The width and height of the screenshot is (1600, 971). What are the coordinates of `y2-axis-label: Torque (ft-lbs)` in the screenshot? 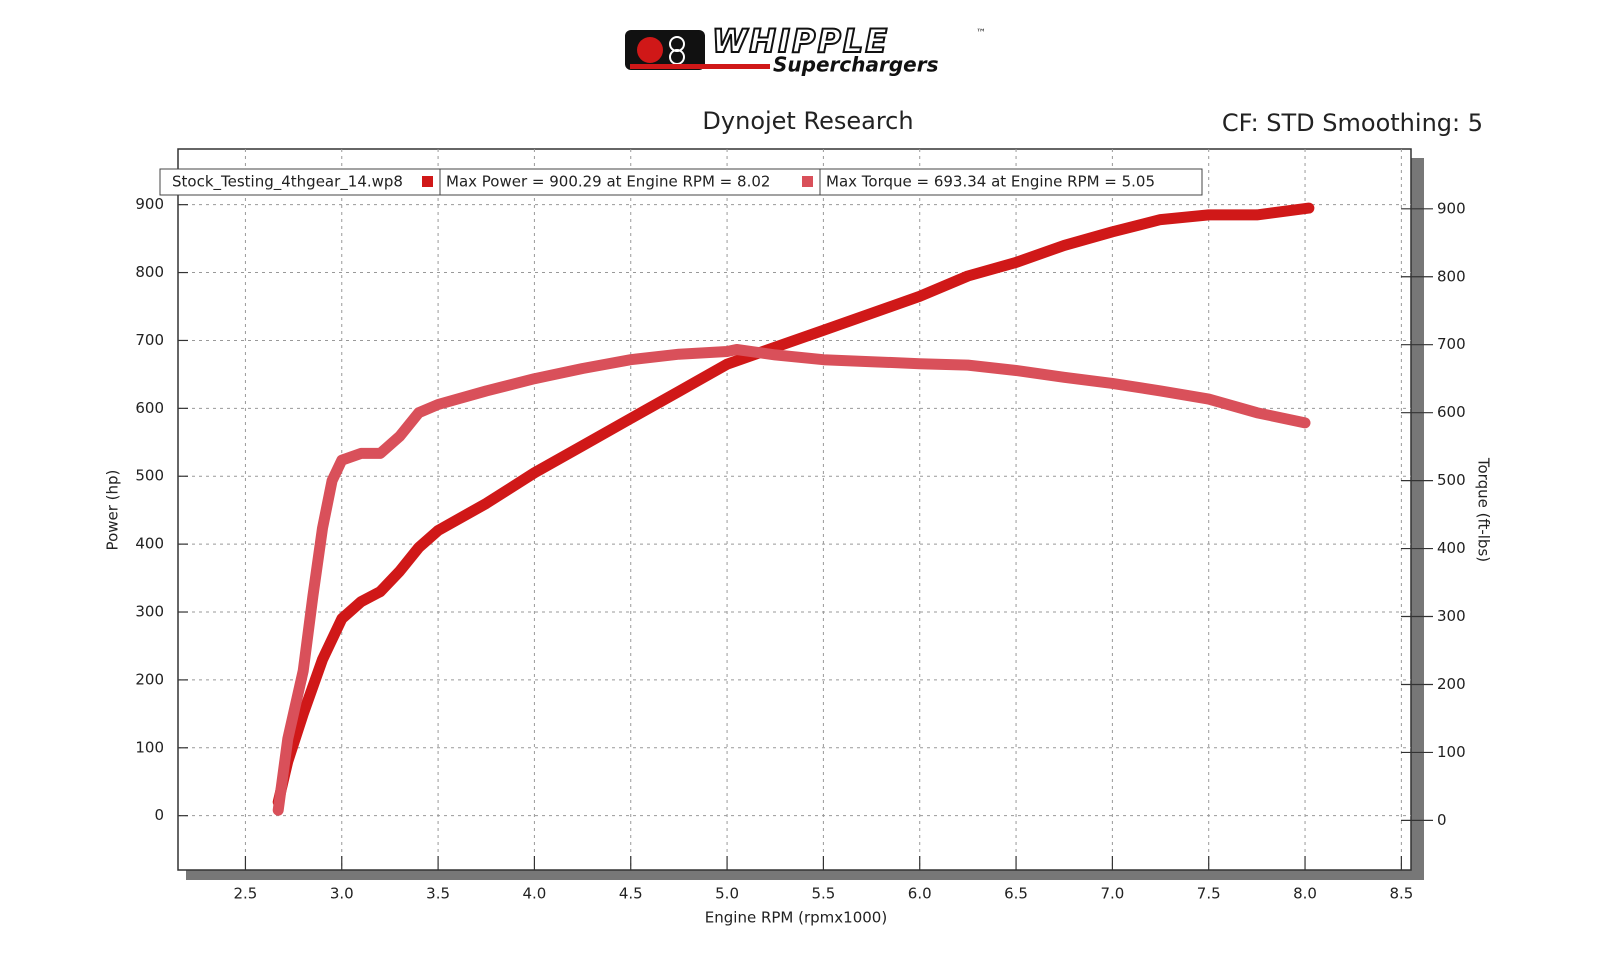 It's located at (1484, 509).